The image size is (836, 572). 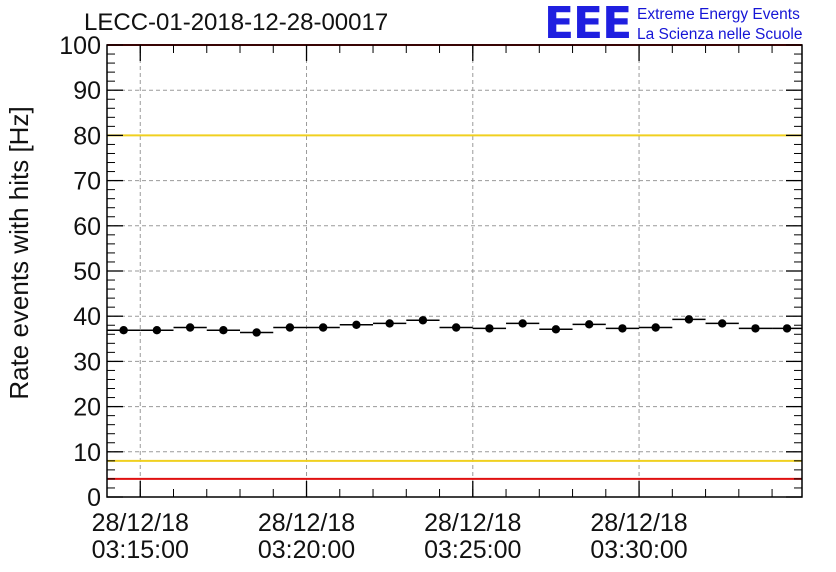 I want to click on y-axis-label: Rate events with hits [Hz], so click(x=19, y=252).